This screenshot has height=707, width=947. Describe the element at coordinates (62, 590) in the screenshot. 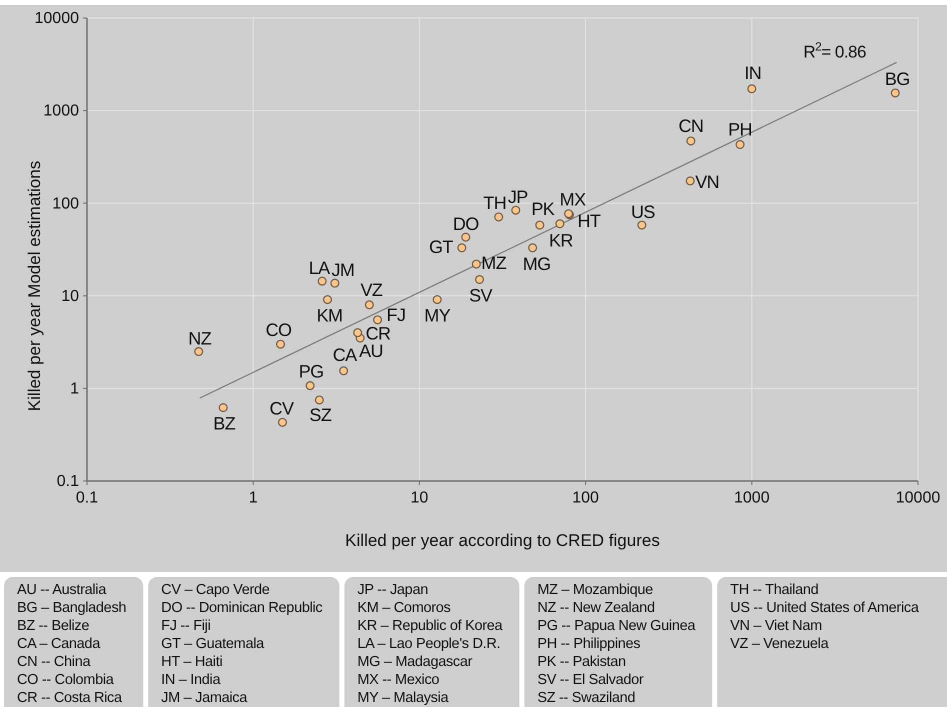

I see `text: AU -- Australia` at that location.